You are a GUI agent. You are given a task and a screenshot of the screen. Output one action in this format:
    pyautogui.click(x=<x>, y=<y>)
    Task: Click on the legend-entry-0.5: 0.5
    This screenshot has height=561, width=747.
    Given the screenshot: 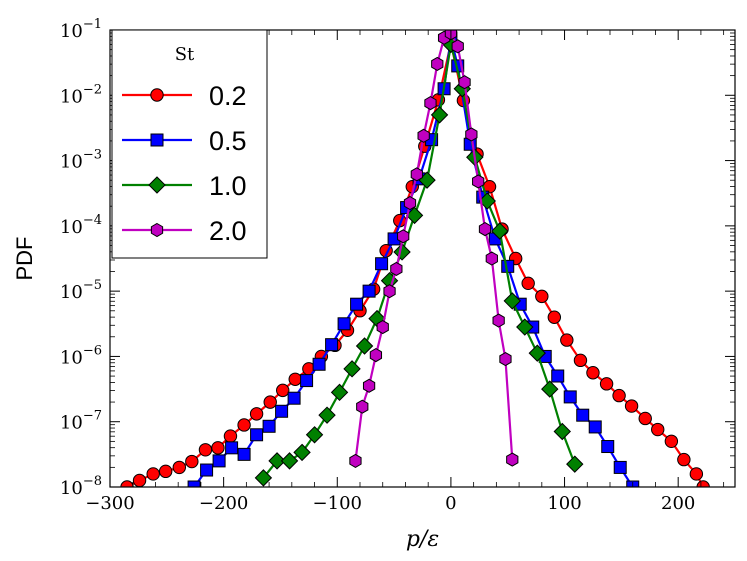 What is the action you would take?
    pyautogui.click(x=184, y=141)
    